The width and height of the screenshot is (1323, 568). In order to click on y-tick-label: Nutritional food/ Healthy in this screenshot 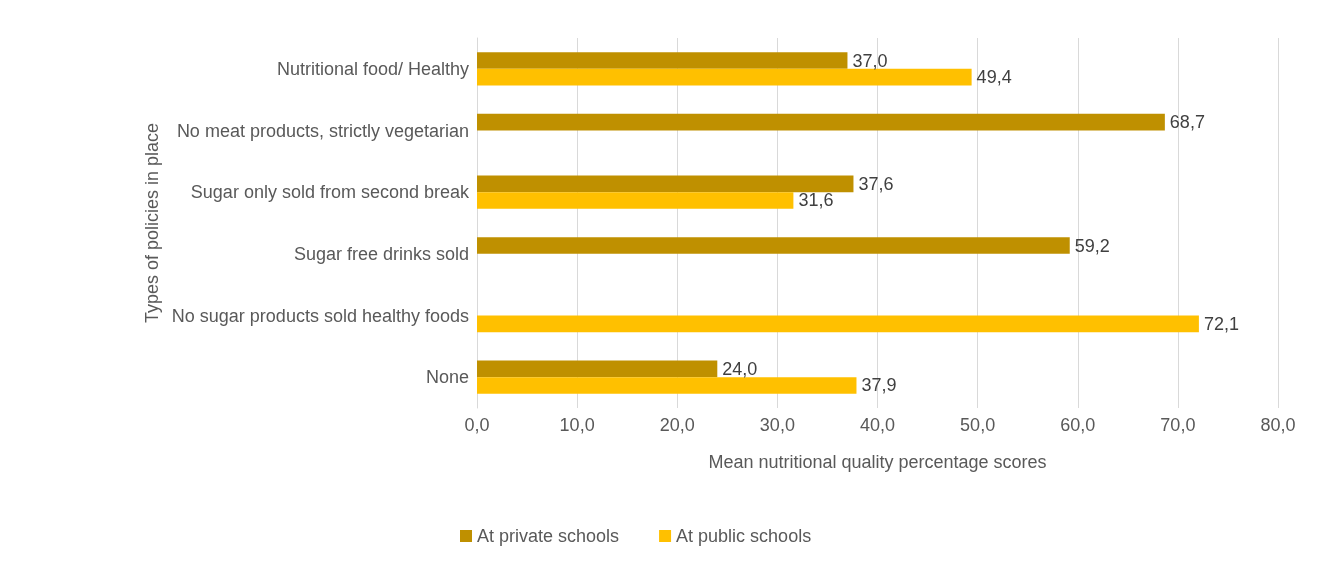, I will do `click(372, 68)`.